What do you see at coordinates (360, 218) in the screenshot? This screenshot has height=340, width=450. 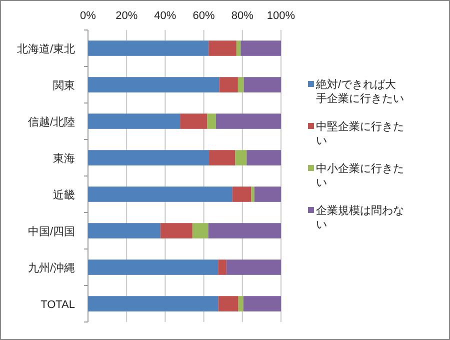 I see `legend-label: 企業規模は問わない` at bounding box center [360, 218].